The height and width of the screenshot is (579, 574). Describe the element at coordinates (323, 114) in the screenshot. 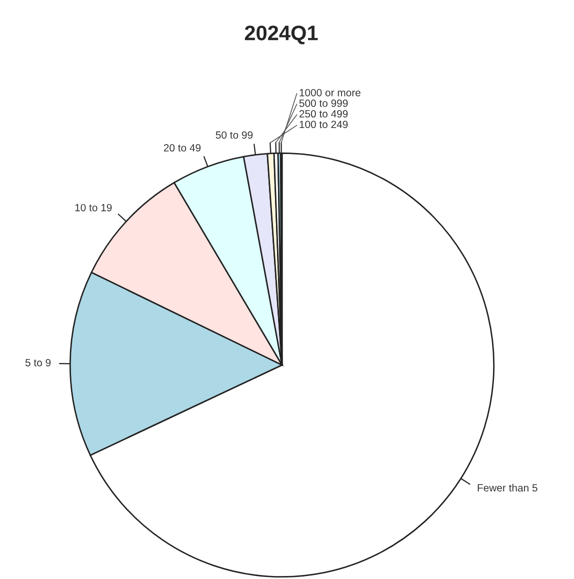

I see `slice-label: 250 to 499` at that location.